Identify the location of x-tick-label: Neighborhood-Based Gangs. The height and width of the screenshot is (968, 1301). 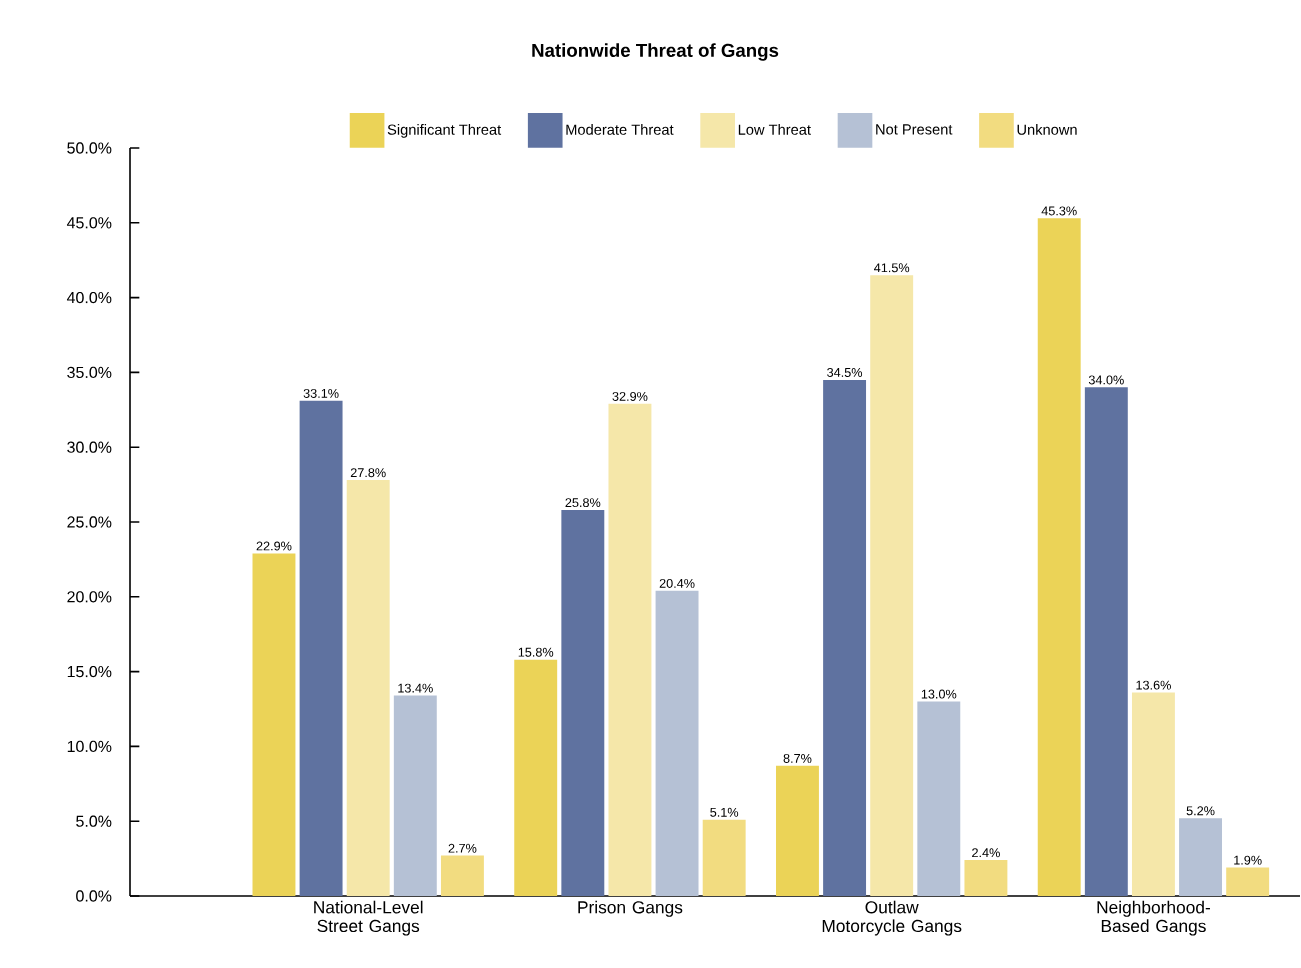
(1153, 918).